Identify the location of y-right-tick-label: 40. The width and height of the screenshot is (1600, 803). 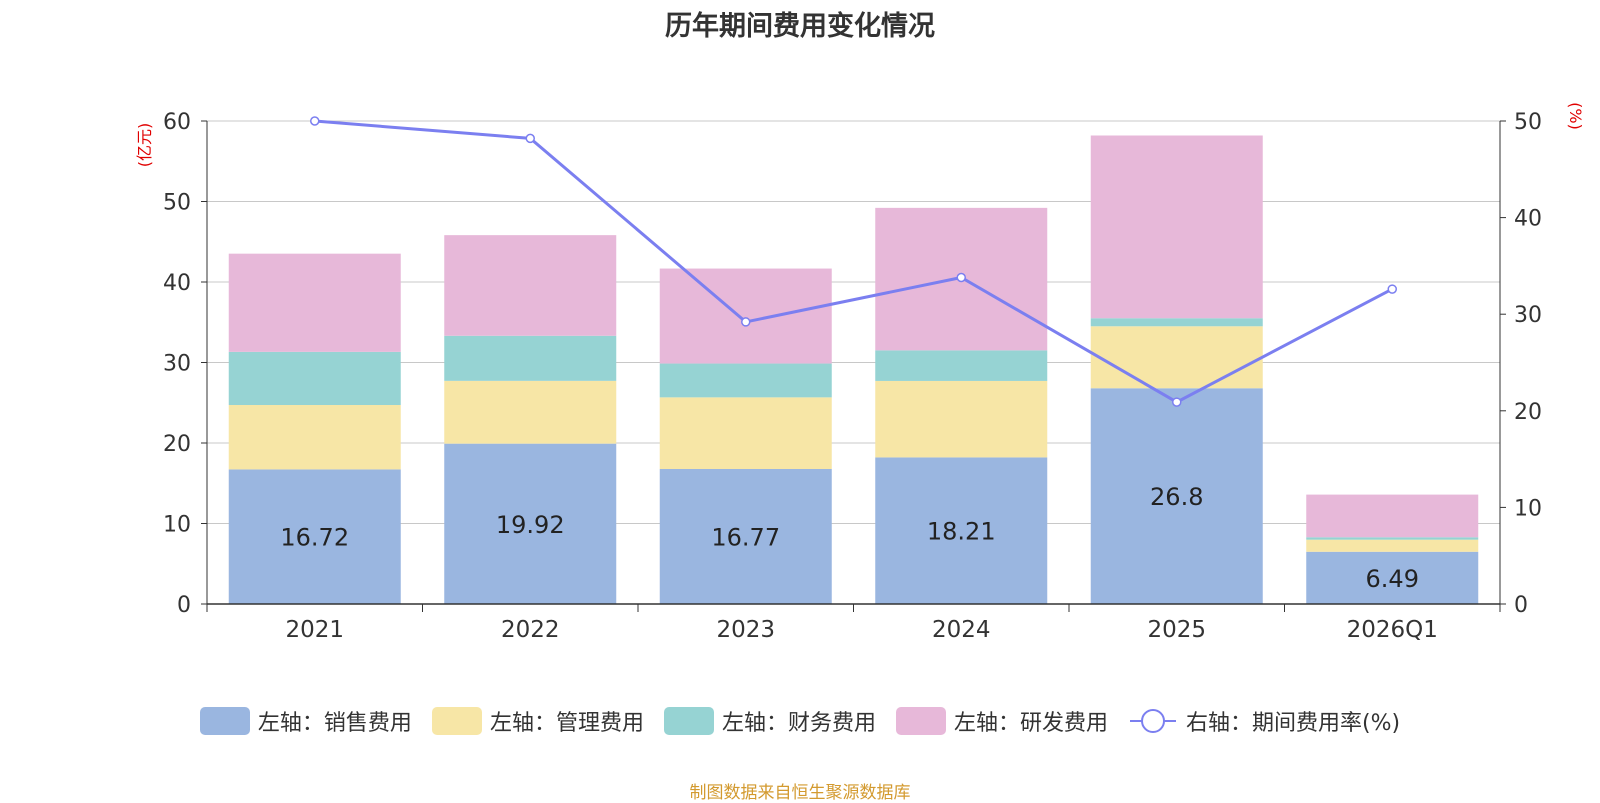
(1528, 219).